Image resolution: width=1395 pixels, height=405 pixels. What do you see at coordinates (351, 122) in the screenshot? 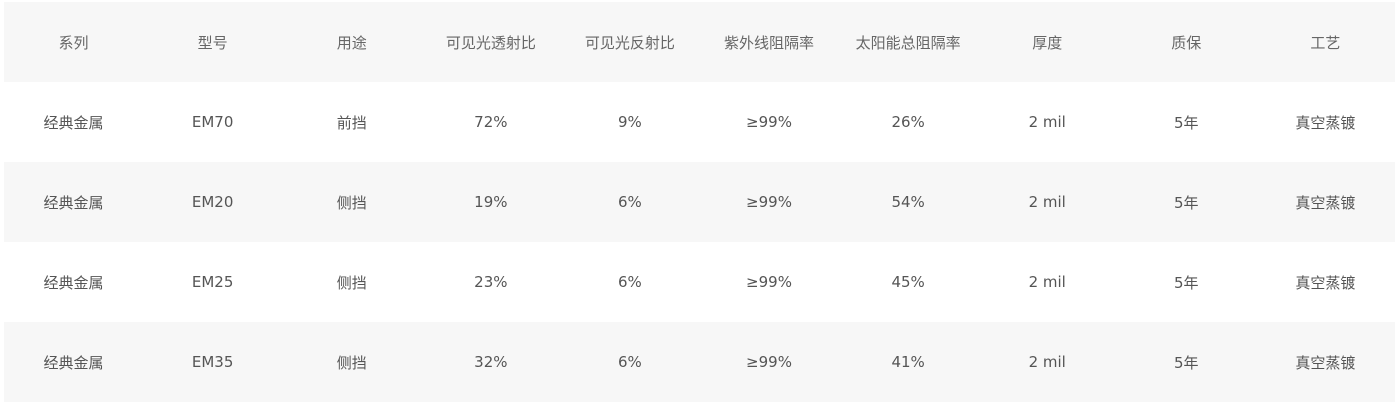
I see `cell-usage: 前挡` at bounding box center [351, 122].